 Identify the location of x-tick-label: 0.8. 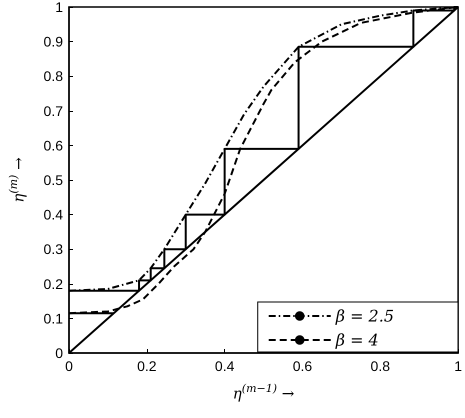
(380, 366).